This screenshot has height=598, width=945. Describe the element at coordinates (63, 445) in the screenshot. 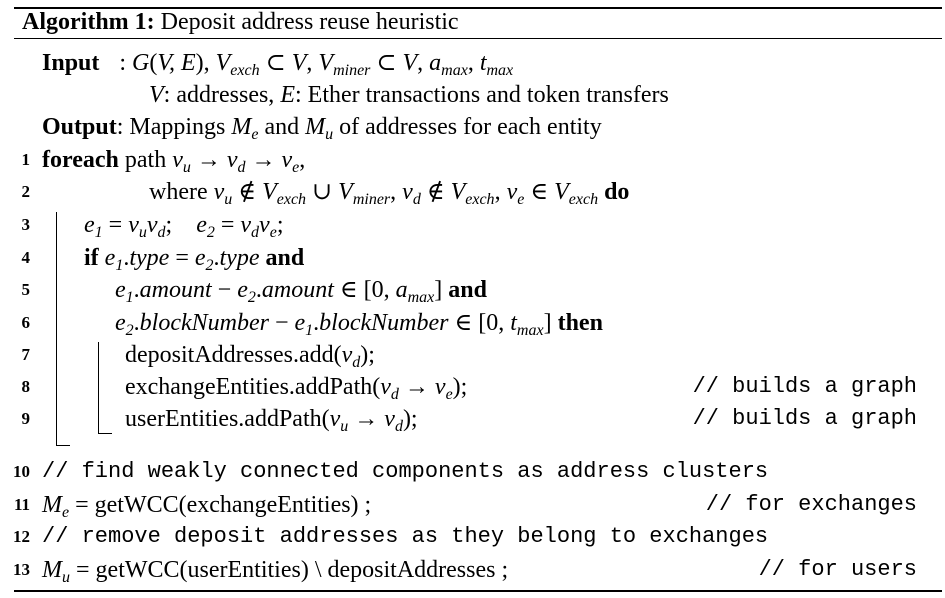

I see `foreach-block-end` at that location.